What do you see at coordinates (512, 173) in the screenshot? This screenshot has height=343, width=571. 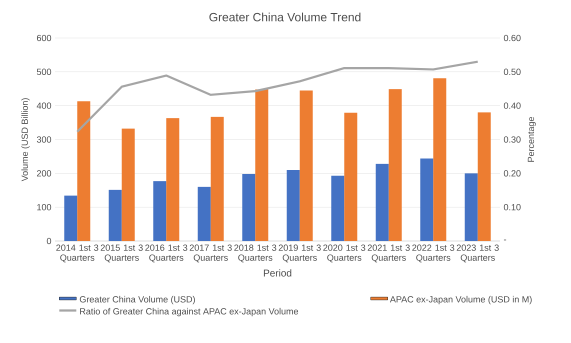 I see `y2-tick-label: 0.20` at bounding box center [512, 173].